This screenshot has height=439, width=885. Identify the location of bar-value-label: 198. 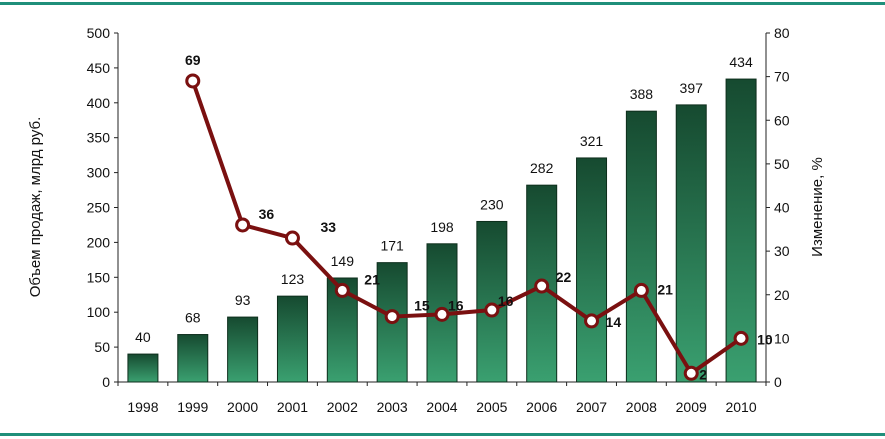
(442, 227).